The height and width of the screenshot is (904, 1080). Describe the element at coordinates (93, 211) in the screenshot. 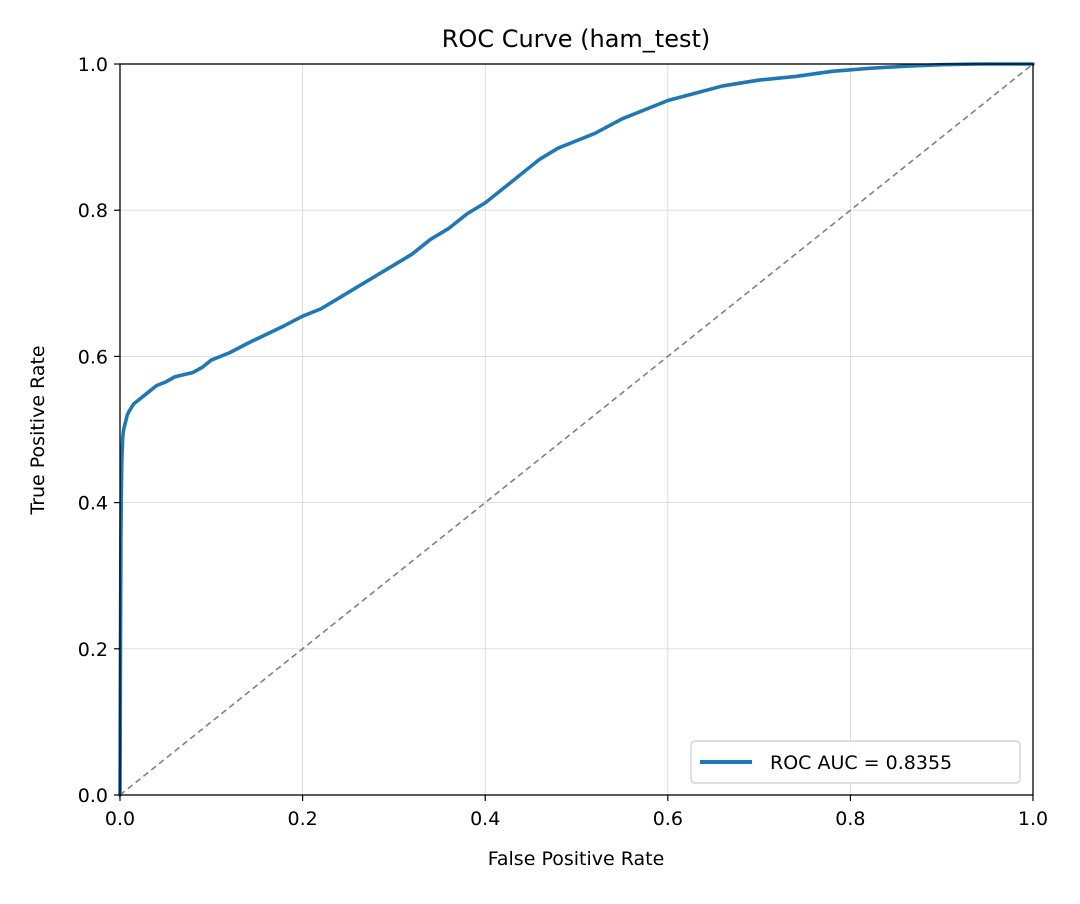

I see `y-tick-label-4: 0.8` at that location.